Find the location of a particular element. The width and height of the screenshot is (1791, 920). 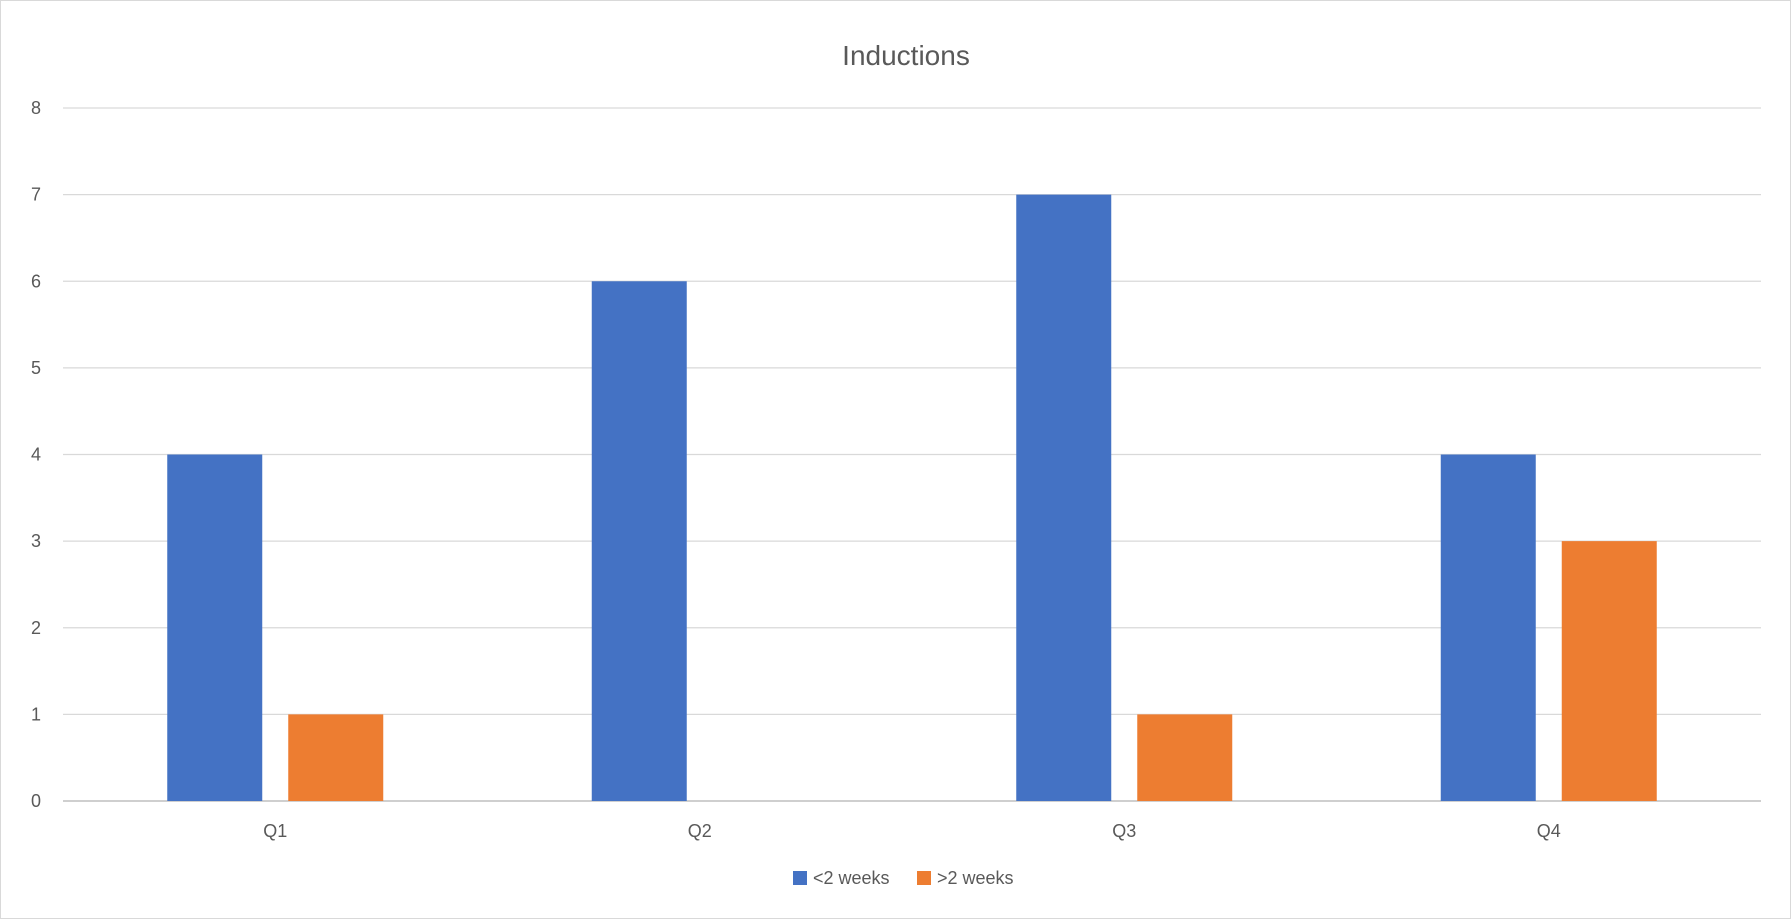

x-tick-label: Q3 is located at coordinates (1124, 831).